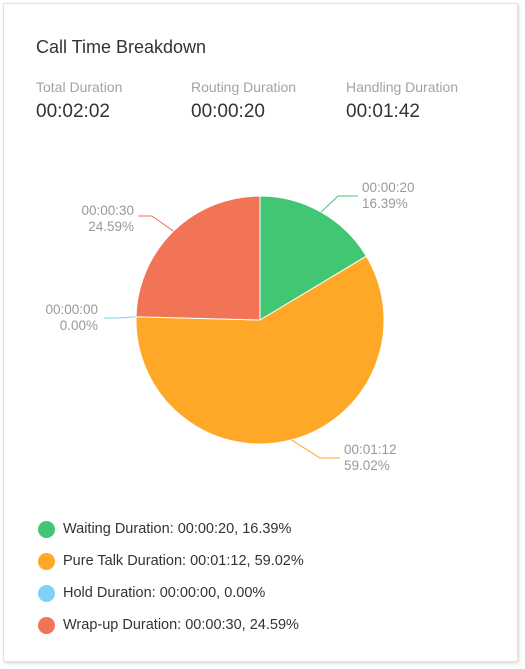 Image resolution: width=525 pixels, height=669 pixels. Describe the element at coordinates (156, 223) in the screenshot. I see `label-line-wrap-up` at that location.